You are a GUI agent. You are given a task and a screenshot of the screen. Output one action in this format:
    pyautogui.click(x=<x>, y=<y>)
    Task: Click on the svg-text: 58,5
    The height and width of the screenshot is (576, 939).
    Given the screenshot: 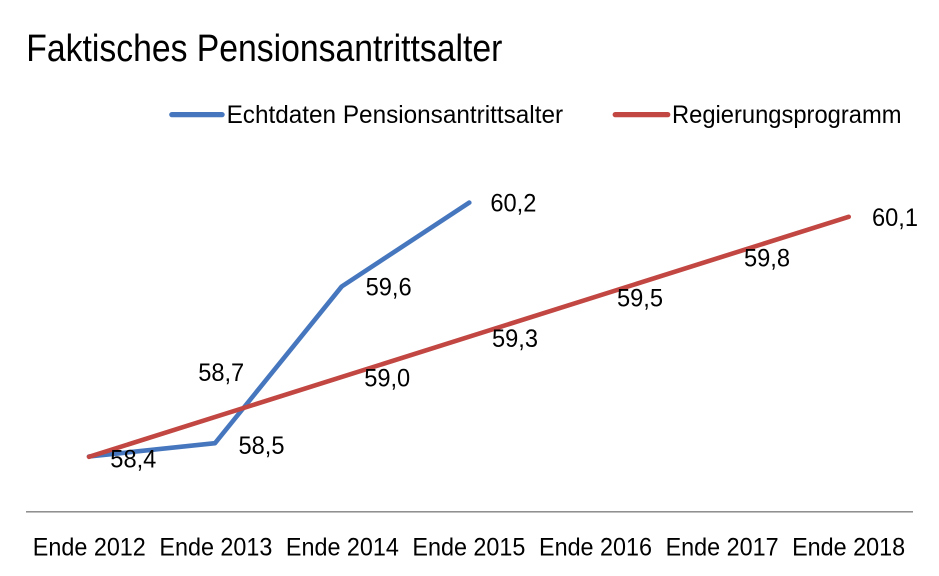 What is the action you would take?
    pyautogui.click(x=262, y=446)
    